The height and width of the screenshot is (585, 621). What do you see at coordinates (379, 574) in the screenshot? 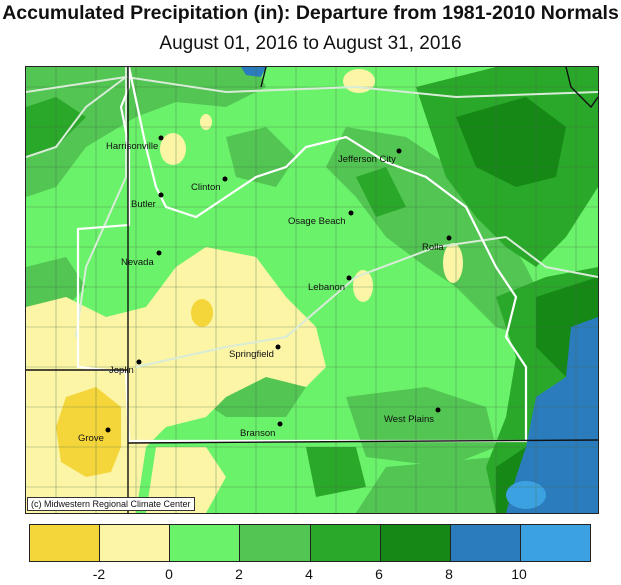
I see `legend-tick-6: 6` at bounding box center [379, 574].